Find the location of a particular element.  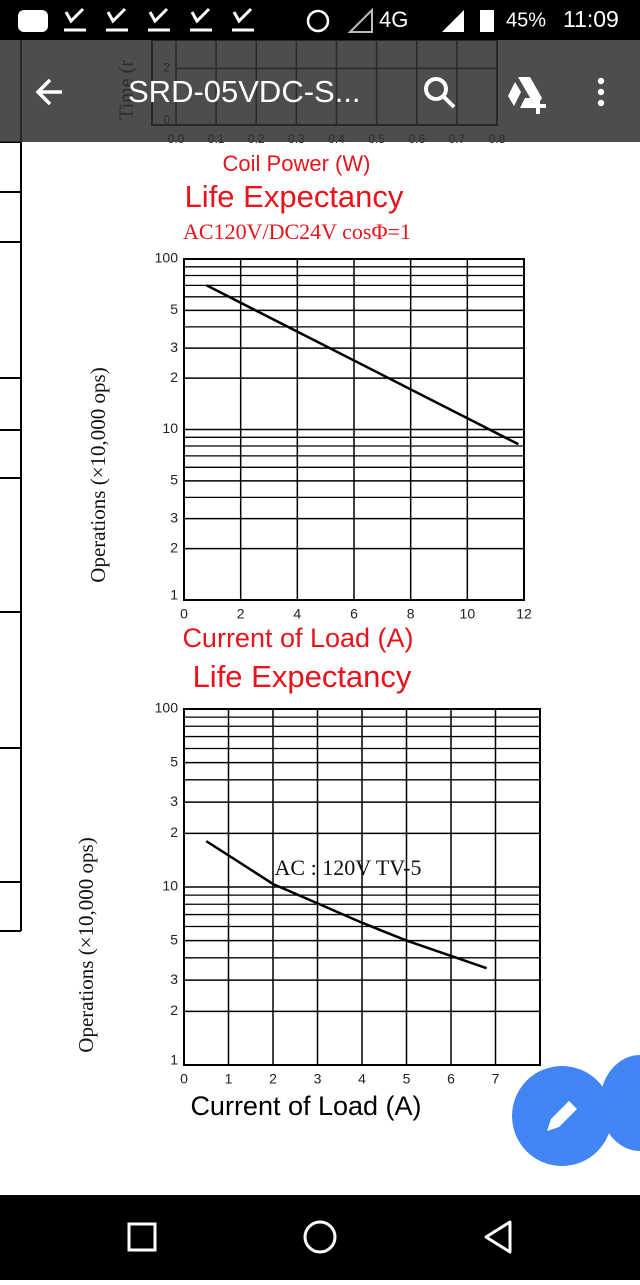

side-fab is located at coordinates (620, 1103).